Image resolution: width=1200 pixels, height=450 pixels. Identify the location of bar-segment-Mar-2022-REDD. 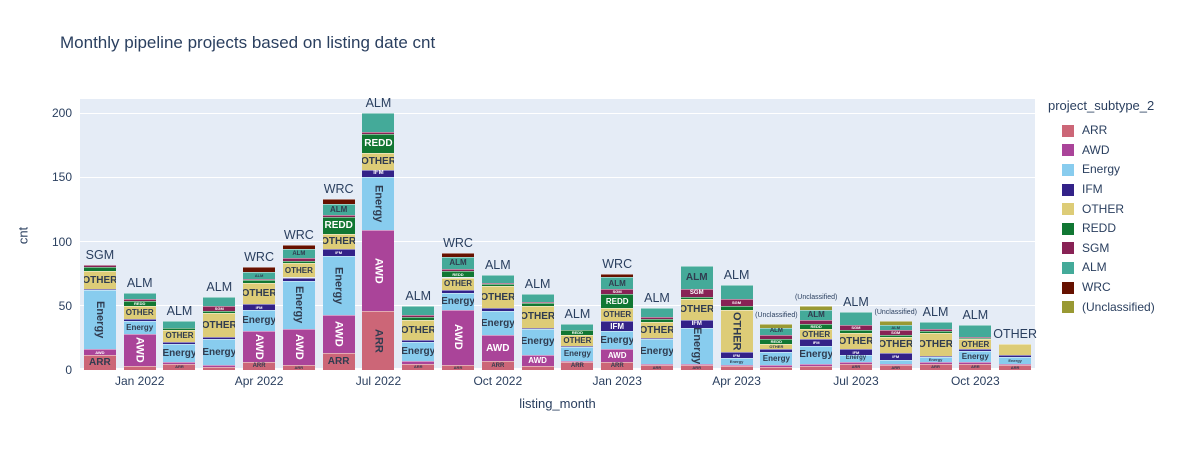
(219, 312).